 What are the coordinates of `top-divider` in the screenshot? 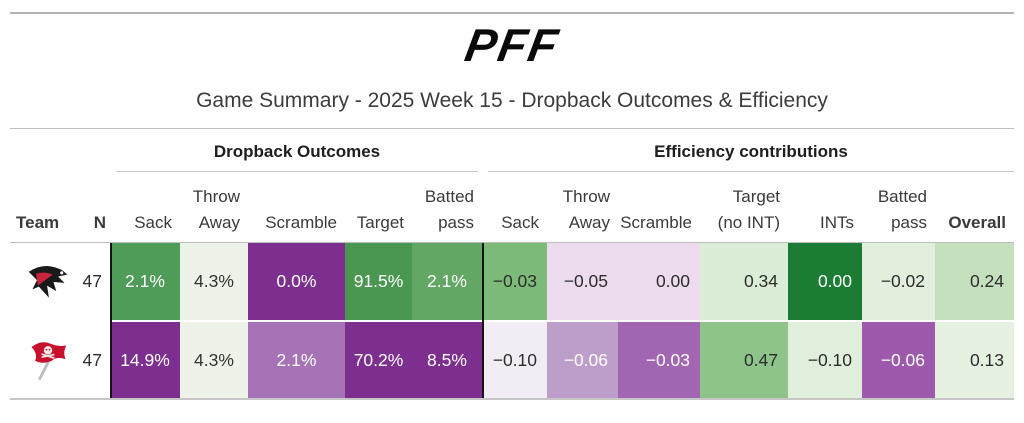 It's located at (512, 13).